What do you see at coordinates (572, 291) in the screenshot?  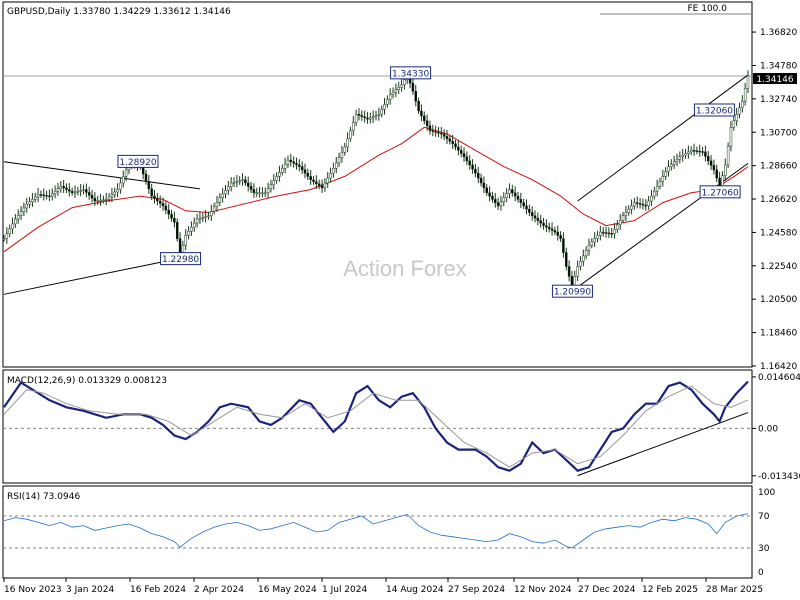 I see `annotation-box` at bounding box center [572, 291].